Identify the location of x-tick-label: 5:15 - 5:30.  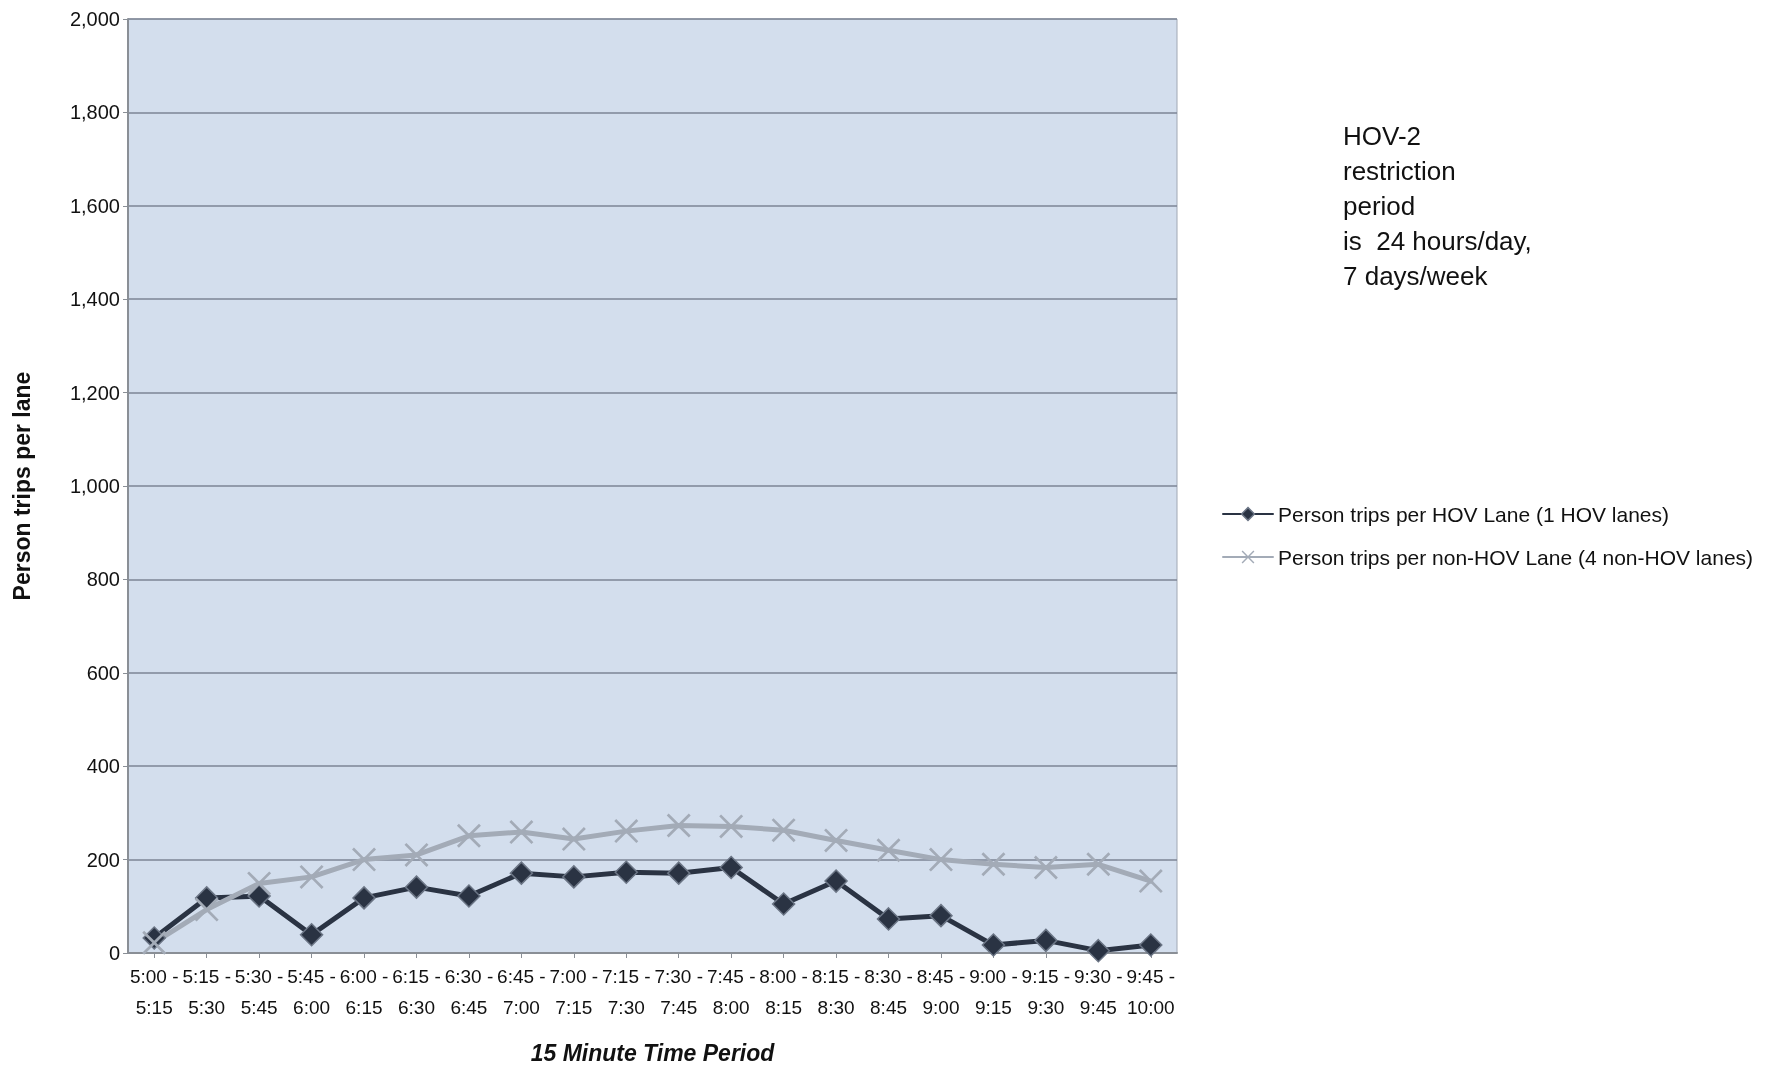
(206, 992).